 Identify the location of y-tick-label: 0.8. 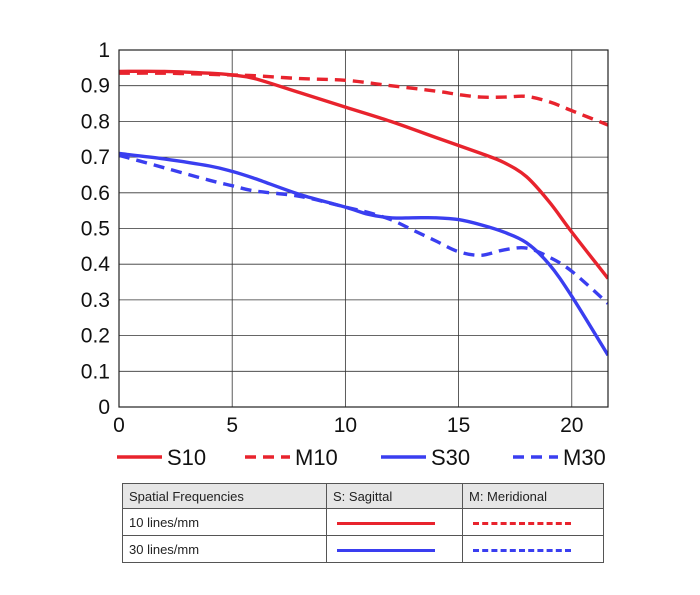
(95, 121).